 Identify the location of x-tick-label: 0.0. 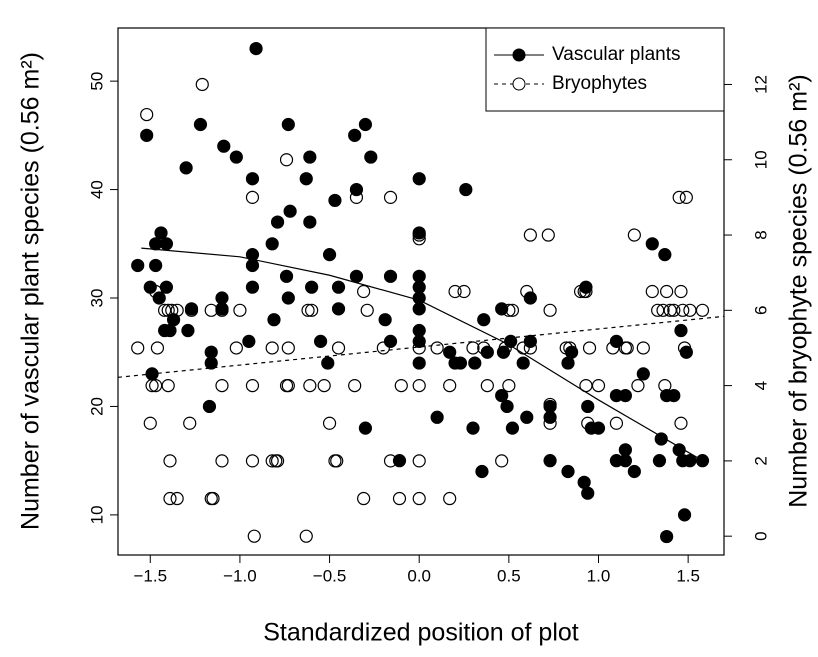
(419, 575).